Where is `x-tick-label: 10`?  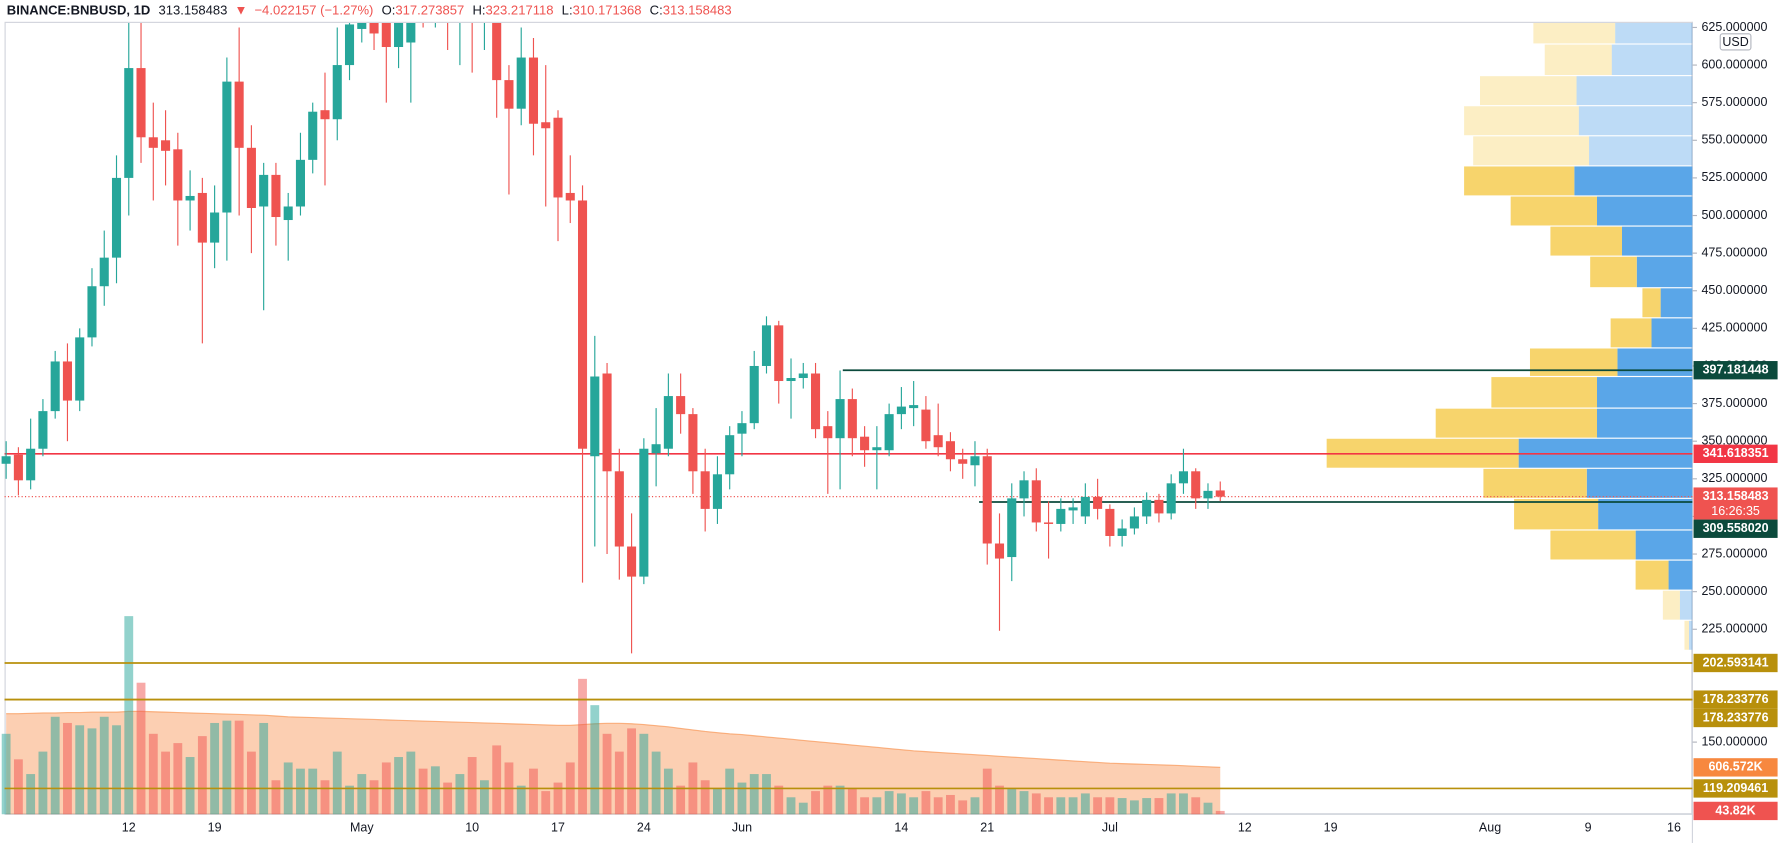
x-tick-label: 10 is located at coordinates (472, 827).